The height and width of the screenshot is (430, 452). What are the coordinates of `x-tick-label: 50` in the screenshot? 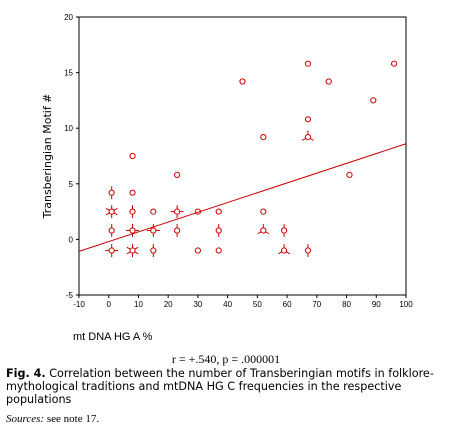 It's located at (257, 304).